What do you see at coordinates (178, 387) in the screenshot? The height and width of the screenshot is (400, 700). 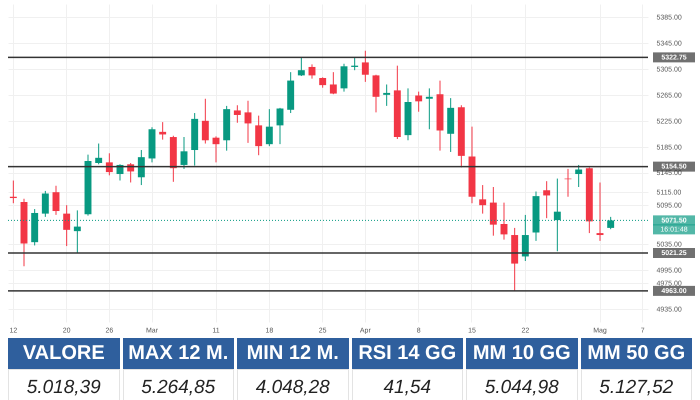 I see `text: 5.264,85` at bounding box center [178, 387].